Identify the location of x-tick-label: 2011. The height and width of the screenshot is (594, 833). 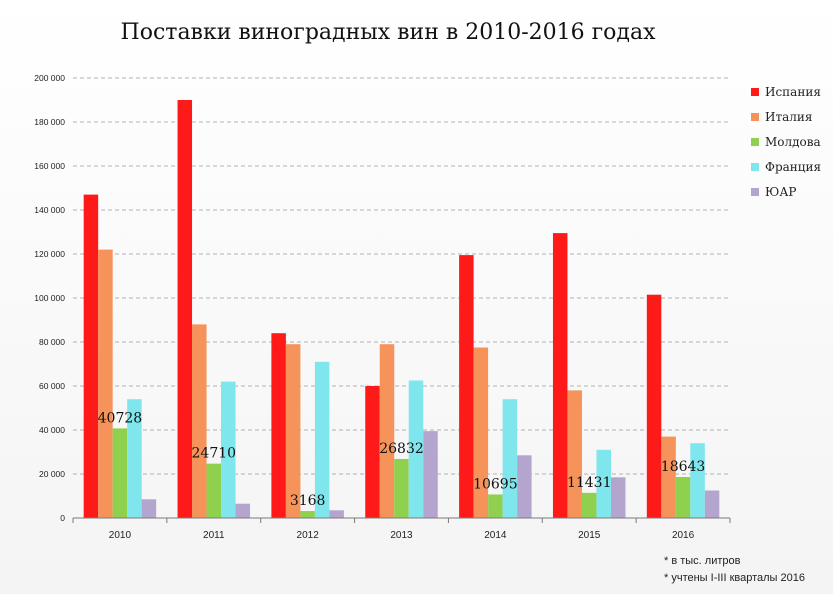
(214, 535).